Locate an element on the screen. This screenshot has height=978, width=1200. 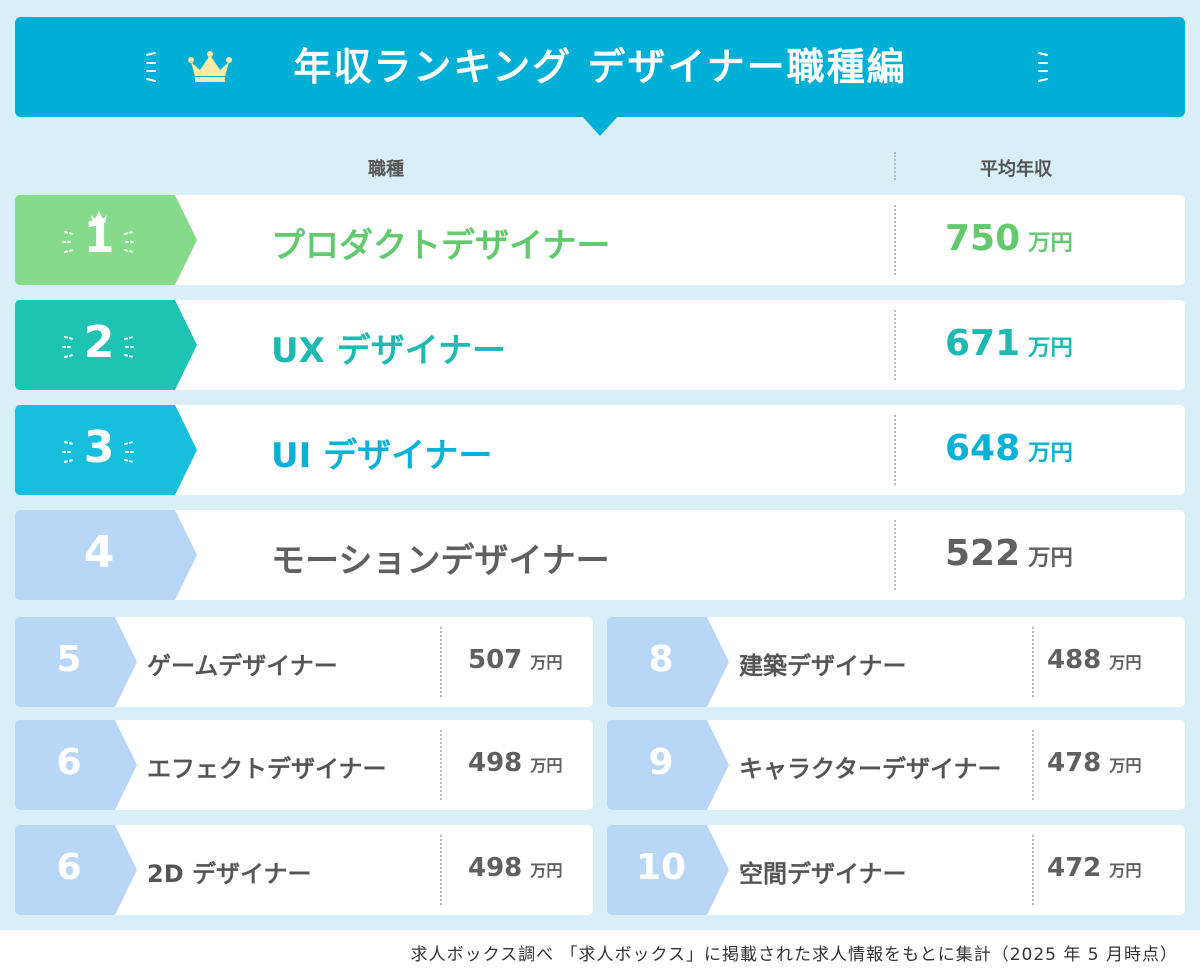
job-title: モーションデザイナー is located at coordinates (440, 561).